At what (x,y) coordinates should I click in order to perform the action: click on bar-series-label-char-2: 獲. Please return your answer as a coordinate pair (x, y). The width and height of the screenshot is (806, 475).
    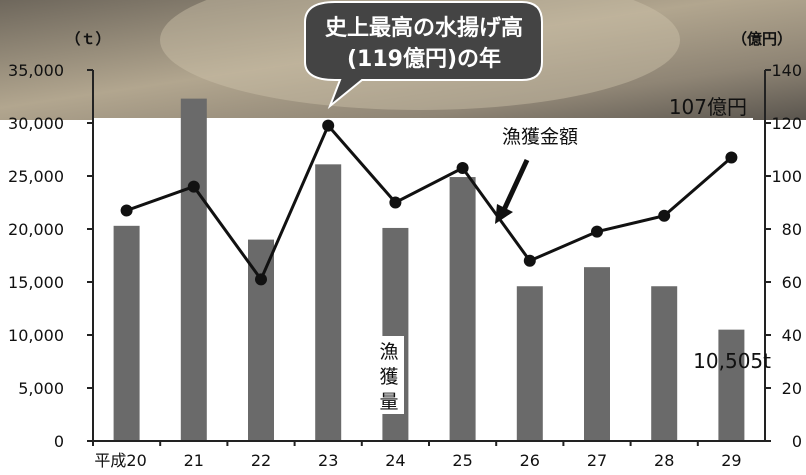
    Looking at the image, I should click on (388, 377).